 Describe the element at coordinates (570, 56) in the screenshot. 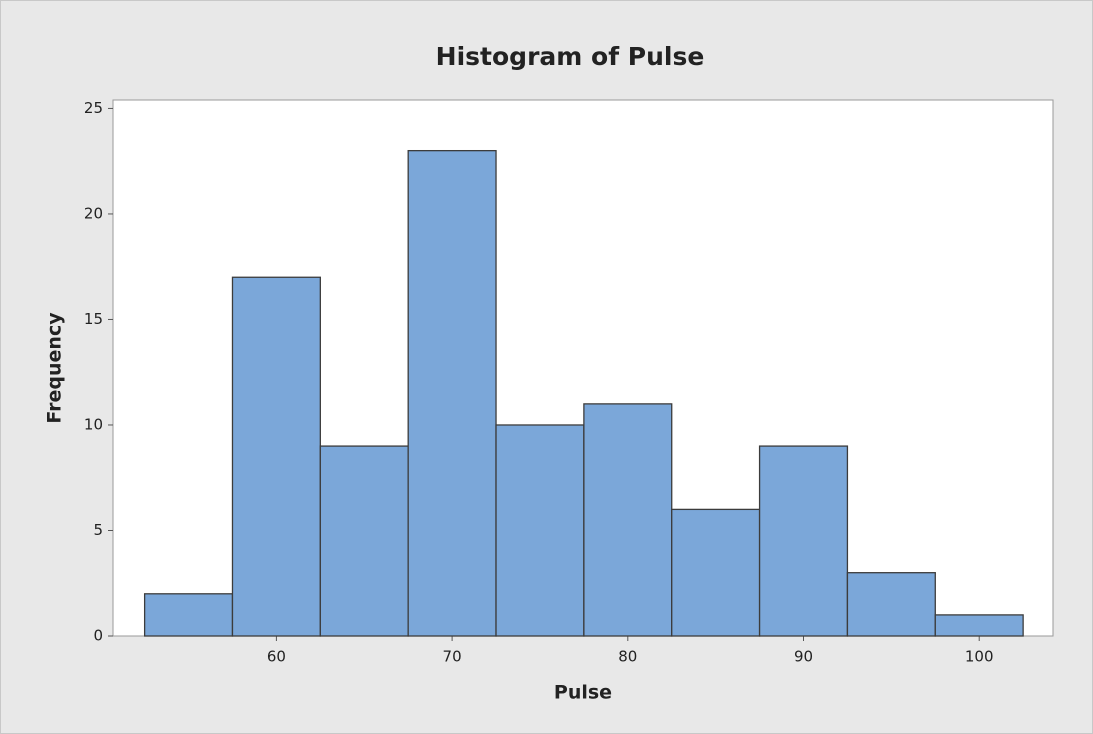

I see `chart-title: Histogram of Pulse` at that location.